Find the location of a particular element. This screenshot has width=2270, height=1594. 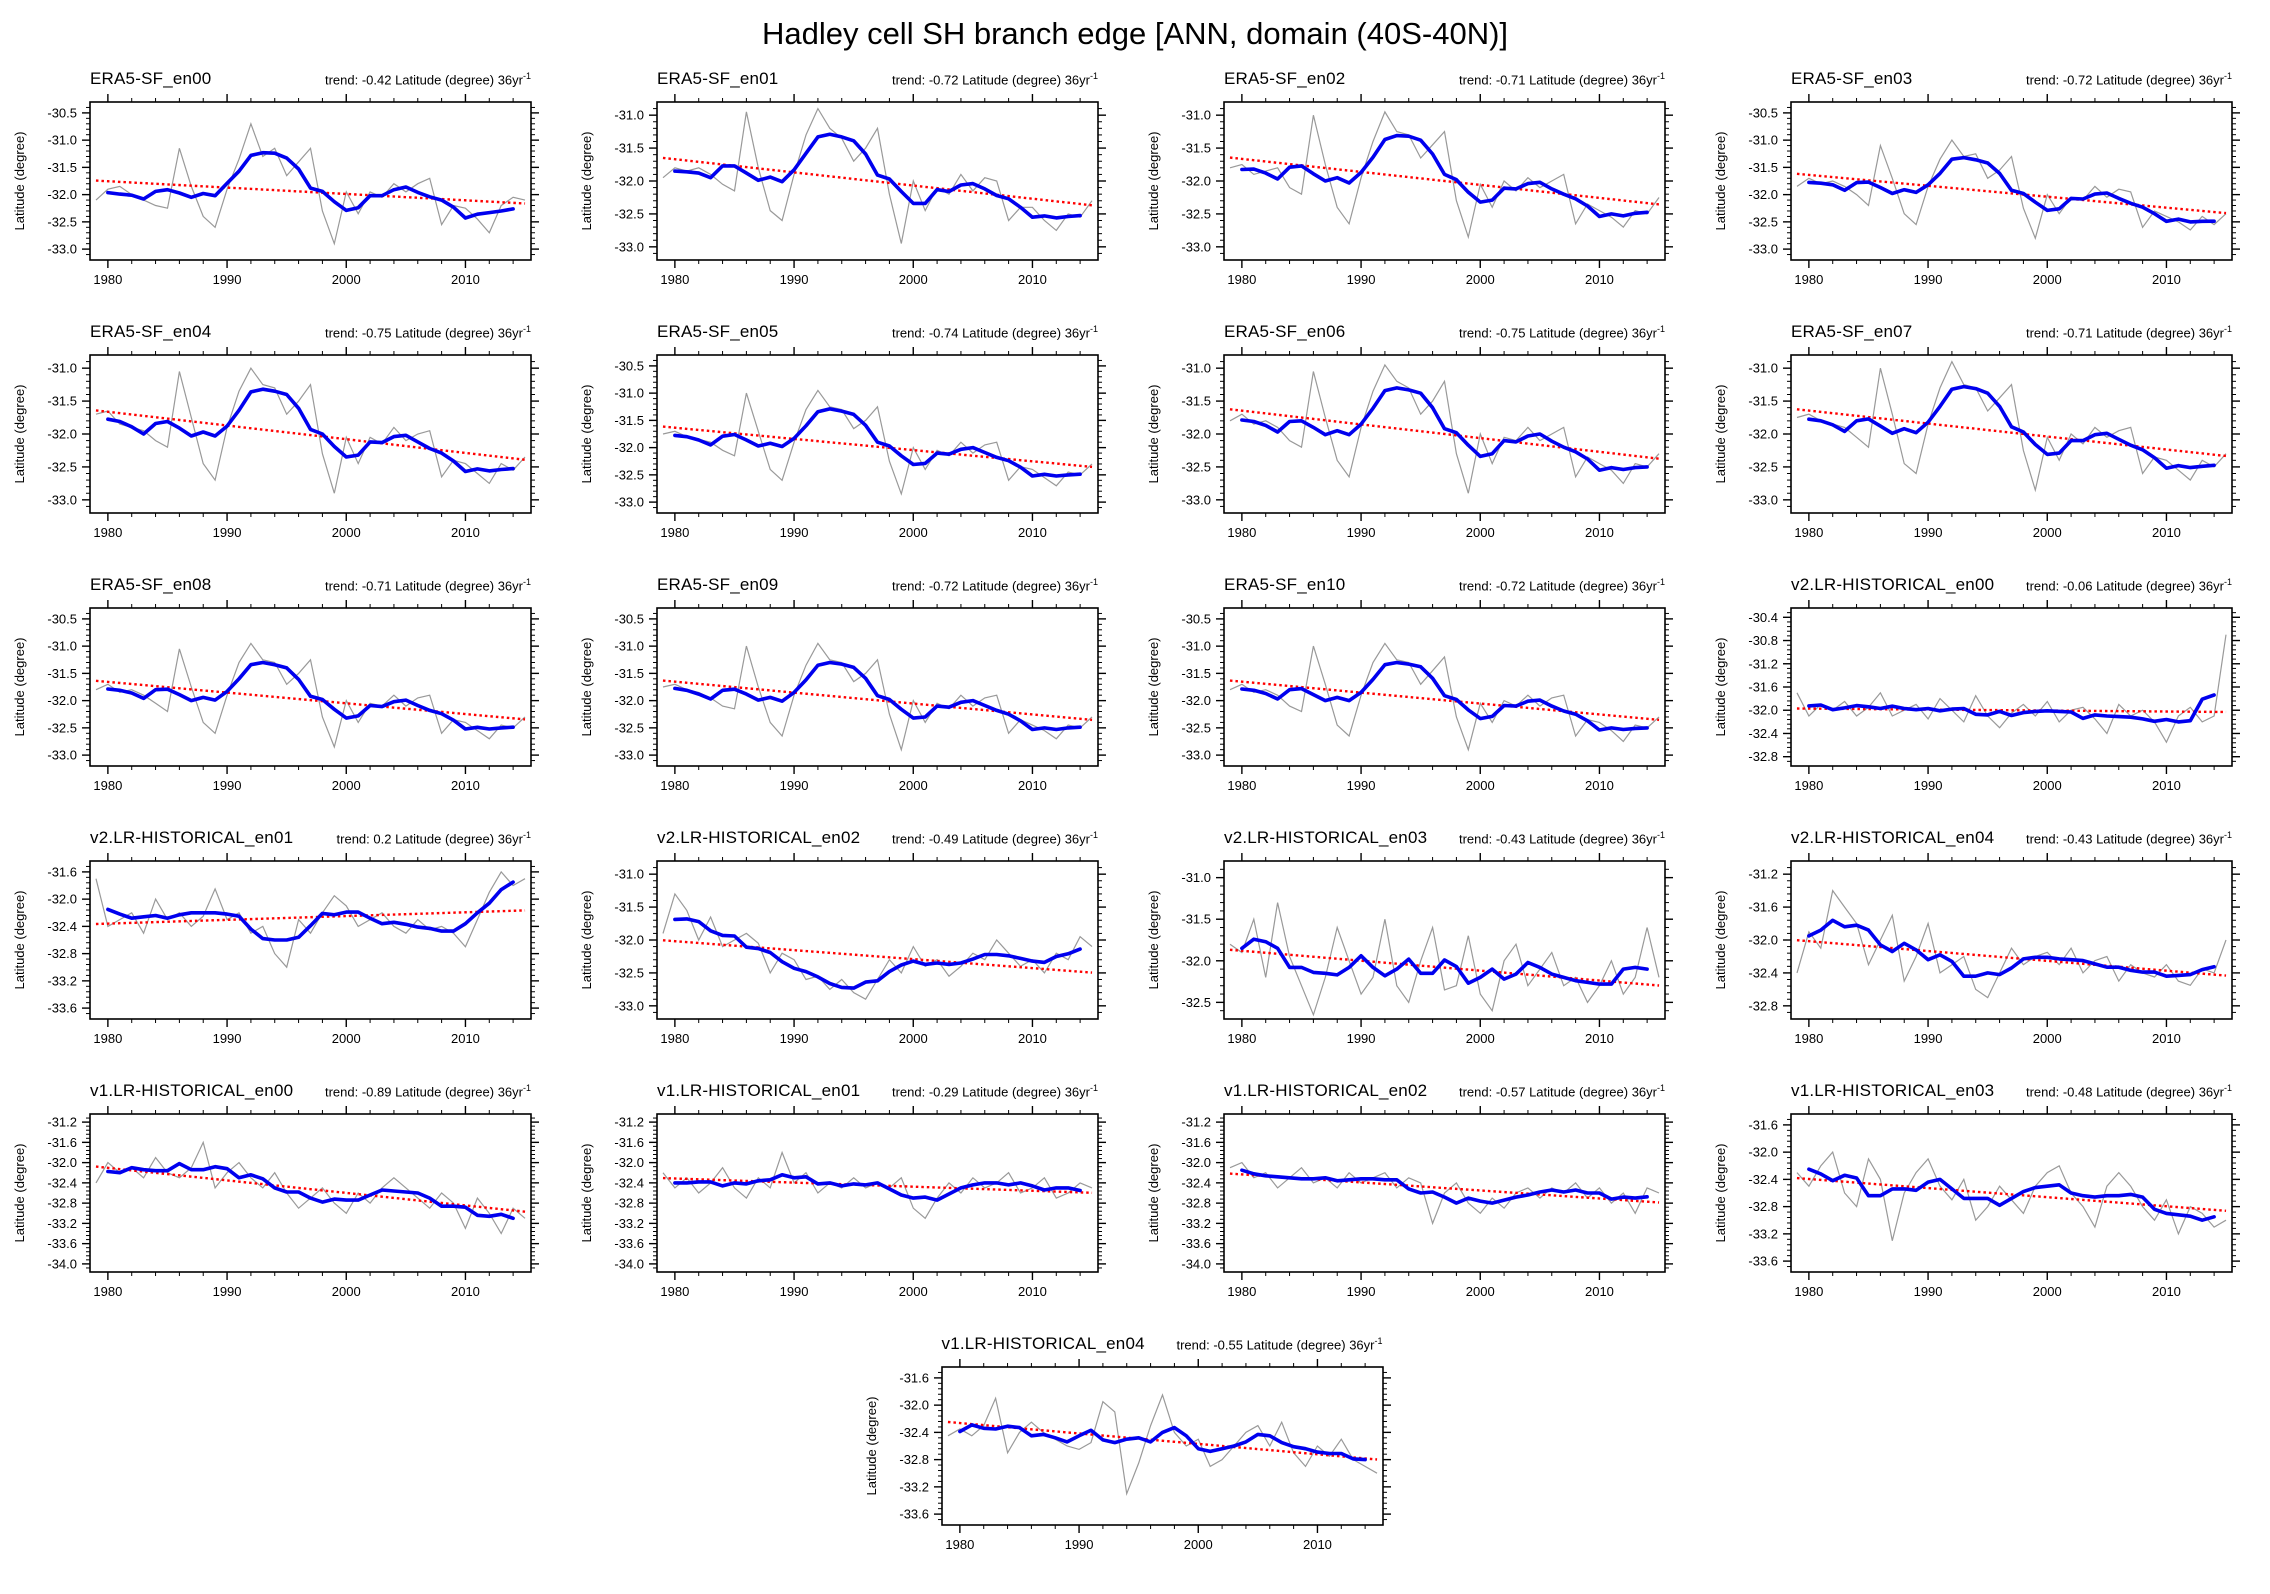

y-tick-label: -32.8 is located at coordinates (62, 953).